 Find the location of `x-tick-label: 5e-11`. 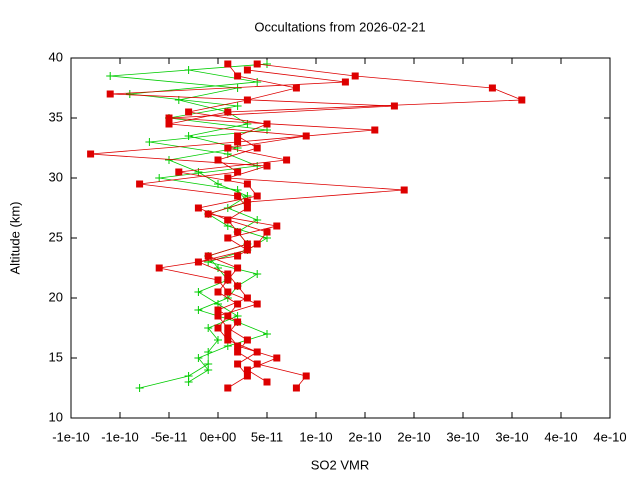

x-tick-label: 5e-11 is located at coordinates (267, 436).